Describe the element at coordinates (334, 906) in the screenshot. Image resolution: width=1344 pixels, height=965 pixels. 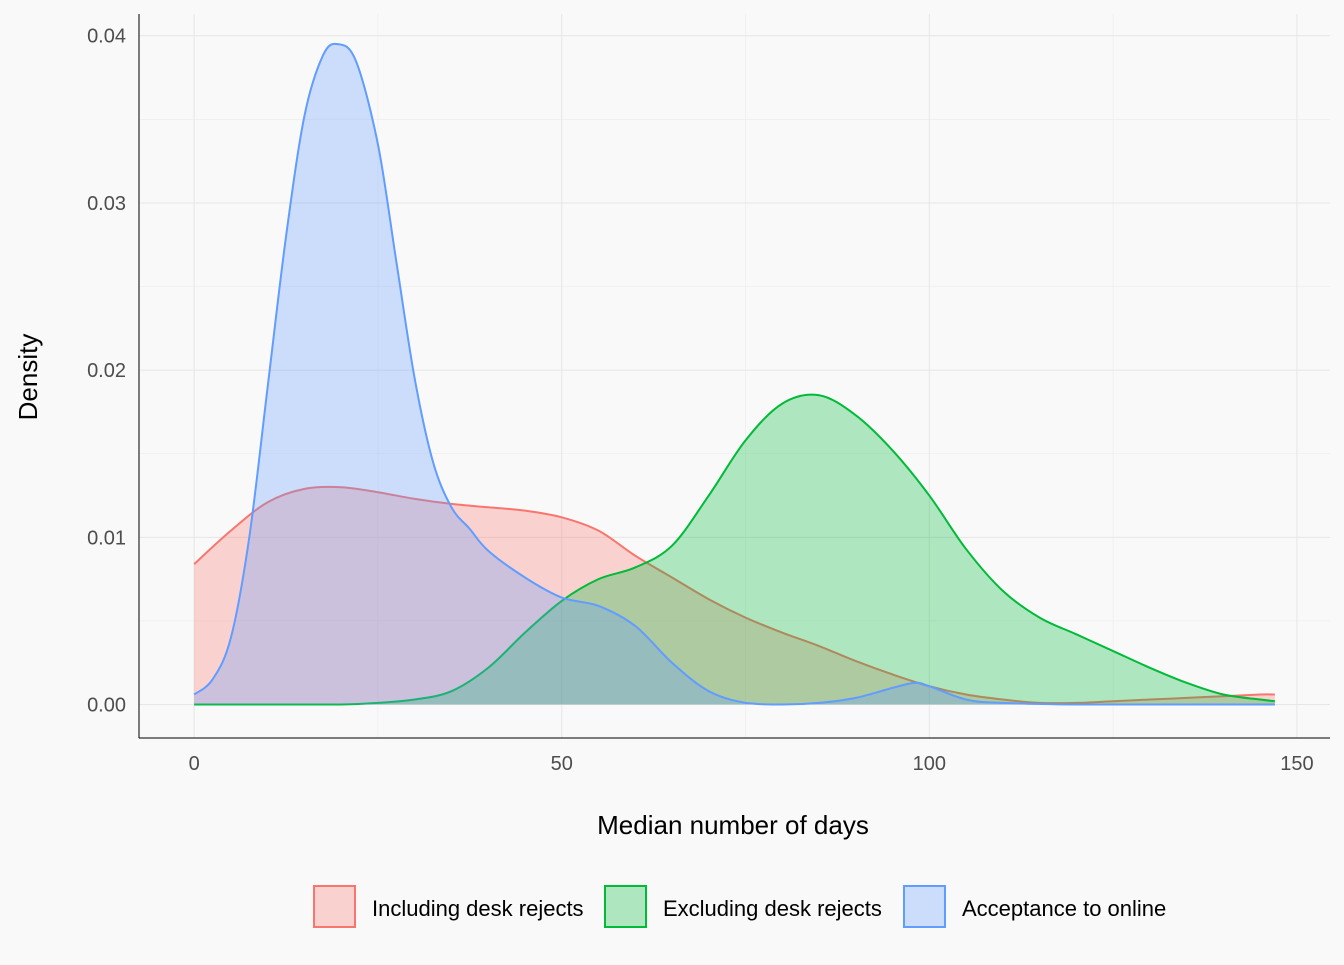
I see `legend-key-including-desk-rejects` at that location.